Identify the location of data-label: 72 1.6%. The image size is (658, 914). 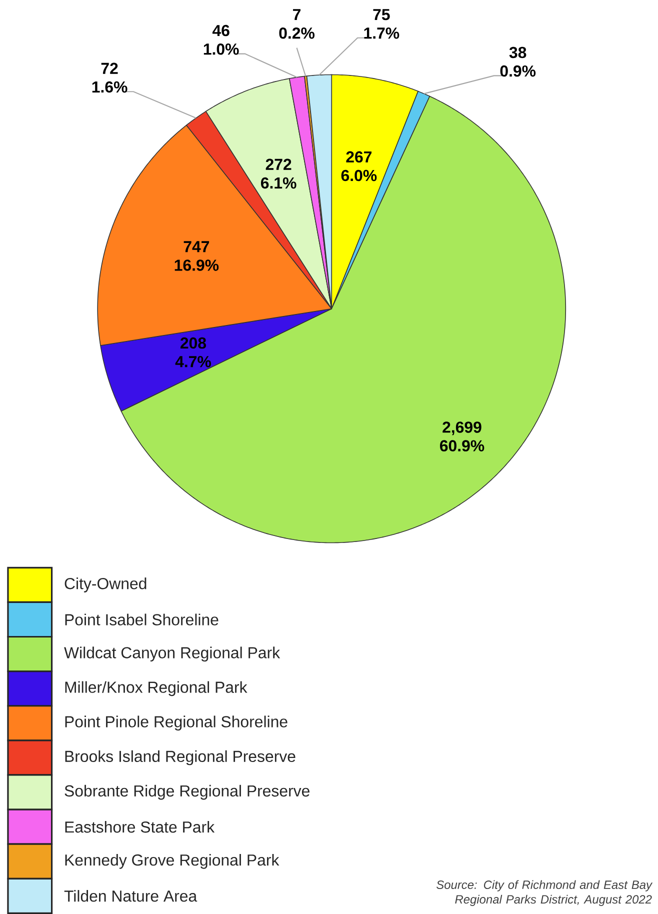
(110, 77).